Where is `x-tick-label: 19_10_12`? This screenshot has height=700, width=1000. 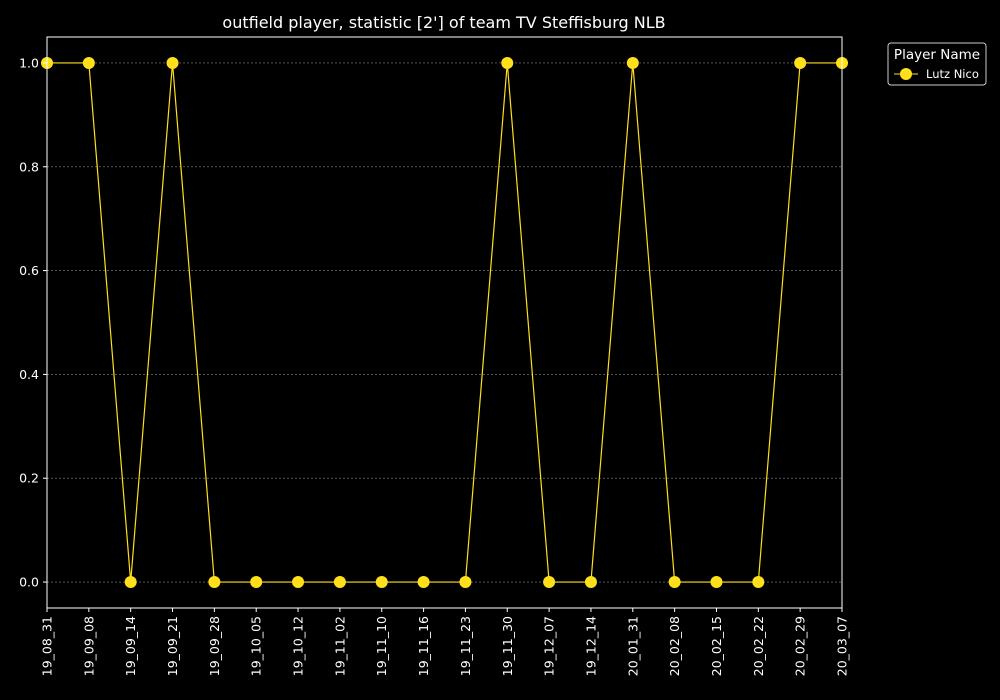 x-tick-label: 19_10_12 is located at coordinates (298, 646).